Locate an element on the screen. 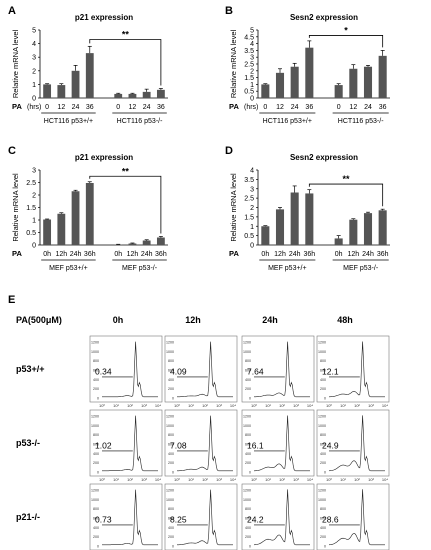 The width and height of the screenshot is (431, 550). flow-histogram: 02004006008001000120010⁰10¹10²10³10⁴8.25 is located at coordinates (201, 516).